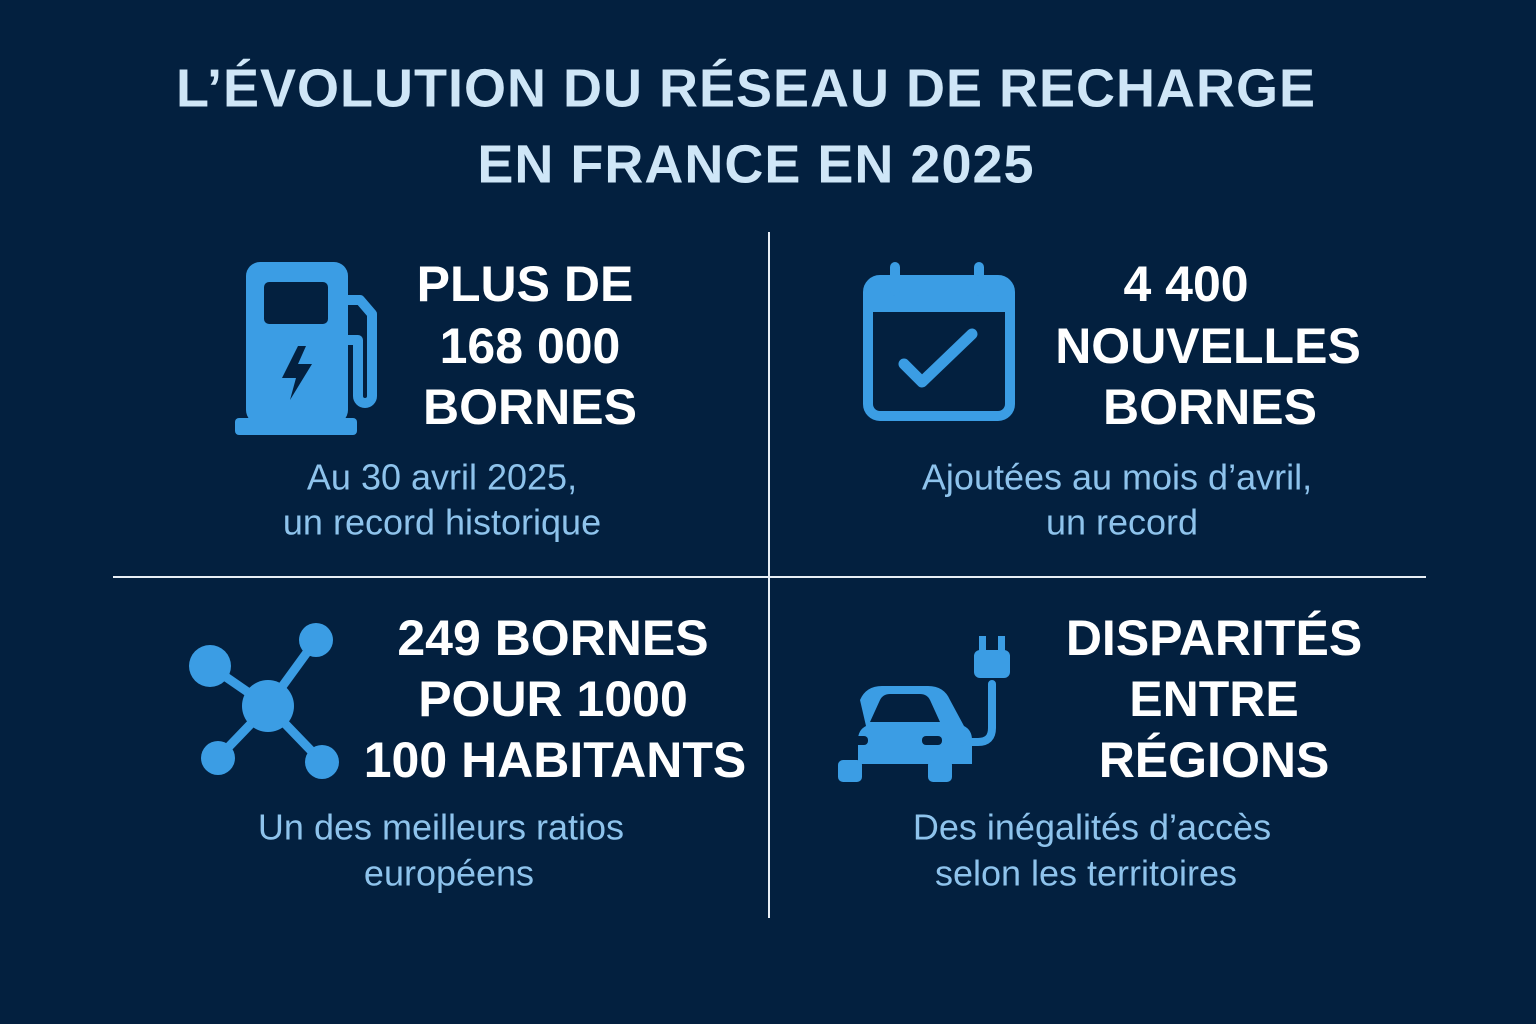 This screenshot has width=1536, height=1024. What do you see at coordinates (306, 348) in the screenshot?
I see `charger-icon` at bounding box center [306, 348].